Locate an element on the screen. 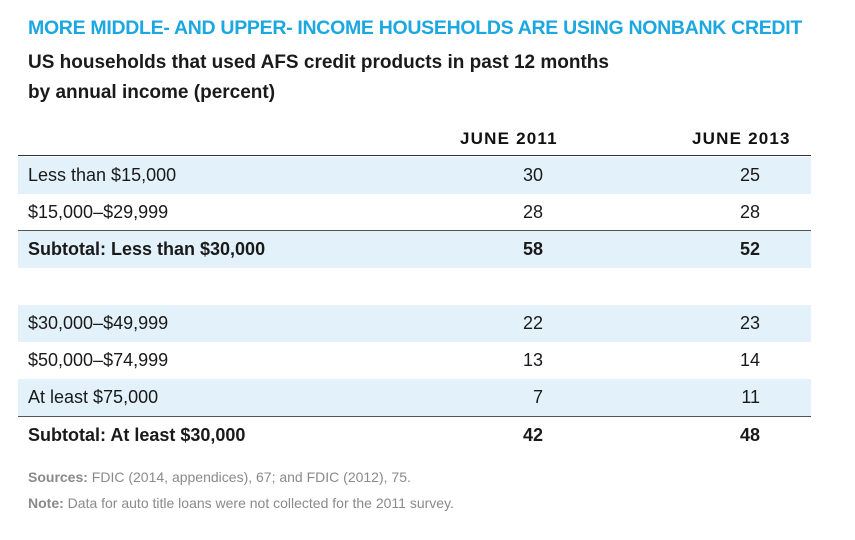  table-row: $30,000–$49,999 22 23 is located at coordinates (414, 323).